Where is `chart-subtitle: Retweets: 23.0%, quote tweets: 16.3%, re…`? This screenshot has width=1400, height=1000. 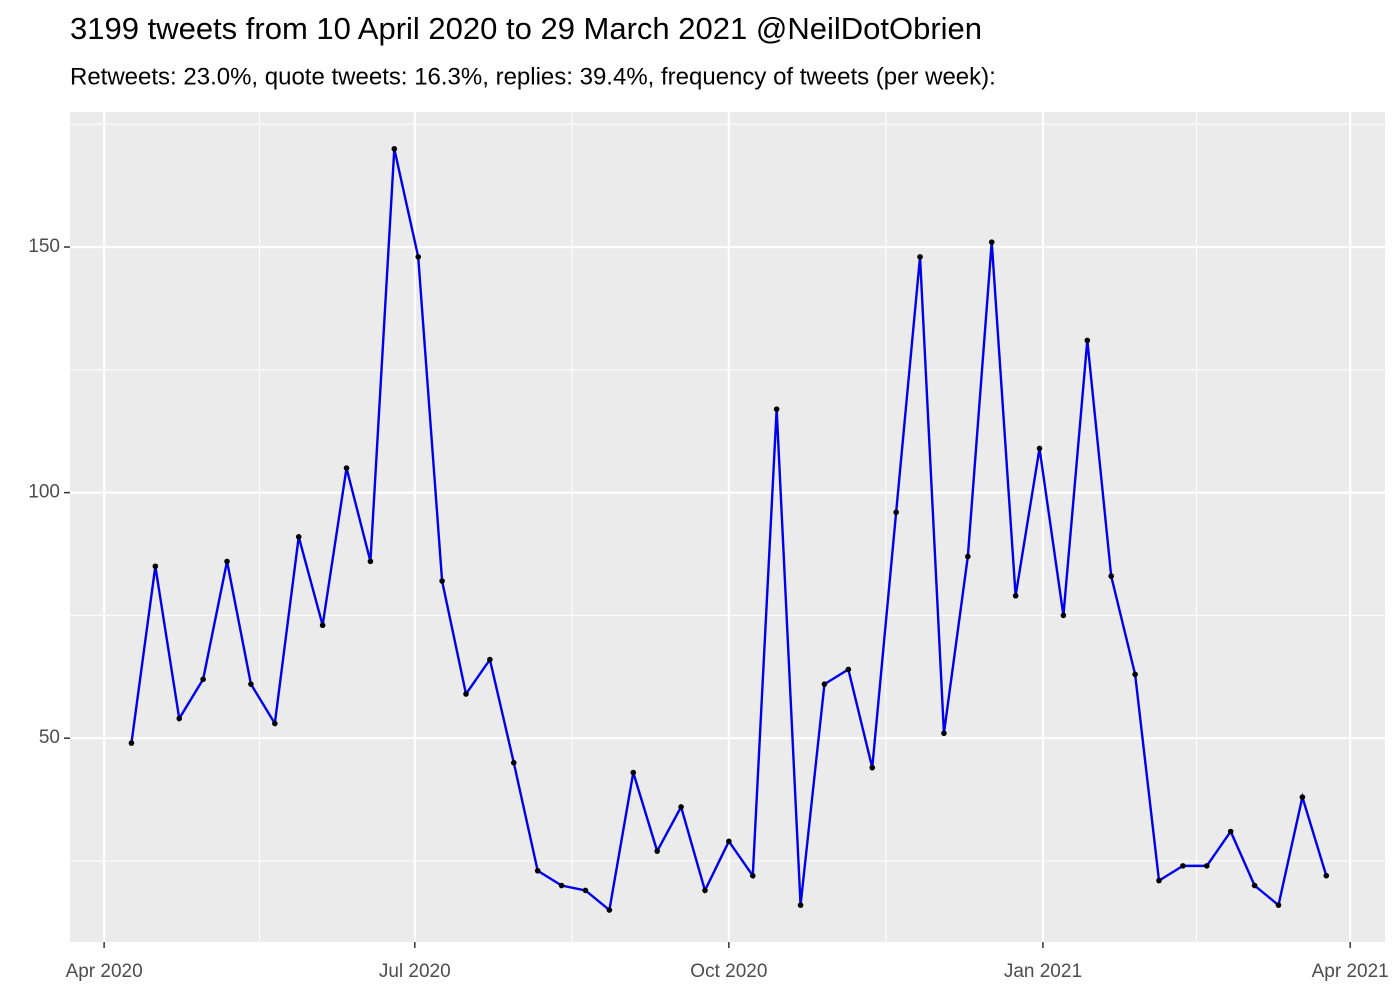
chart-subtitle: Retweets: 23.0%, quote tweets: 16.3%, re… is located at coordinates (533, 76).